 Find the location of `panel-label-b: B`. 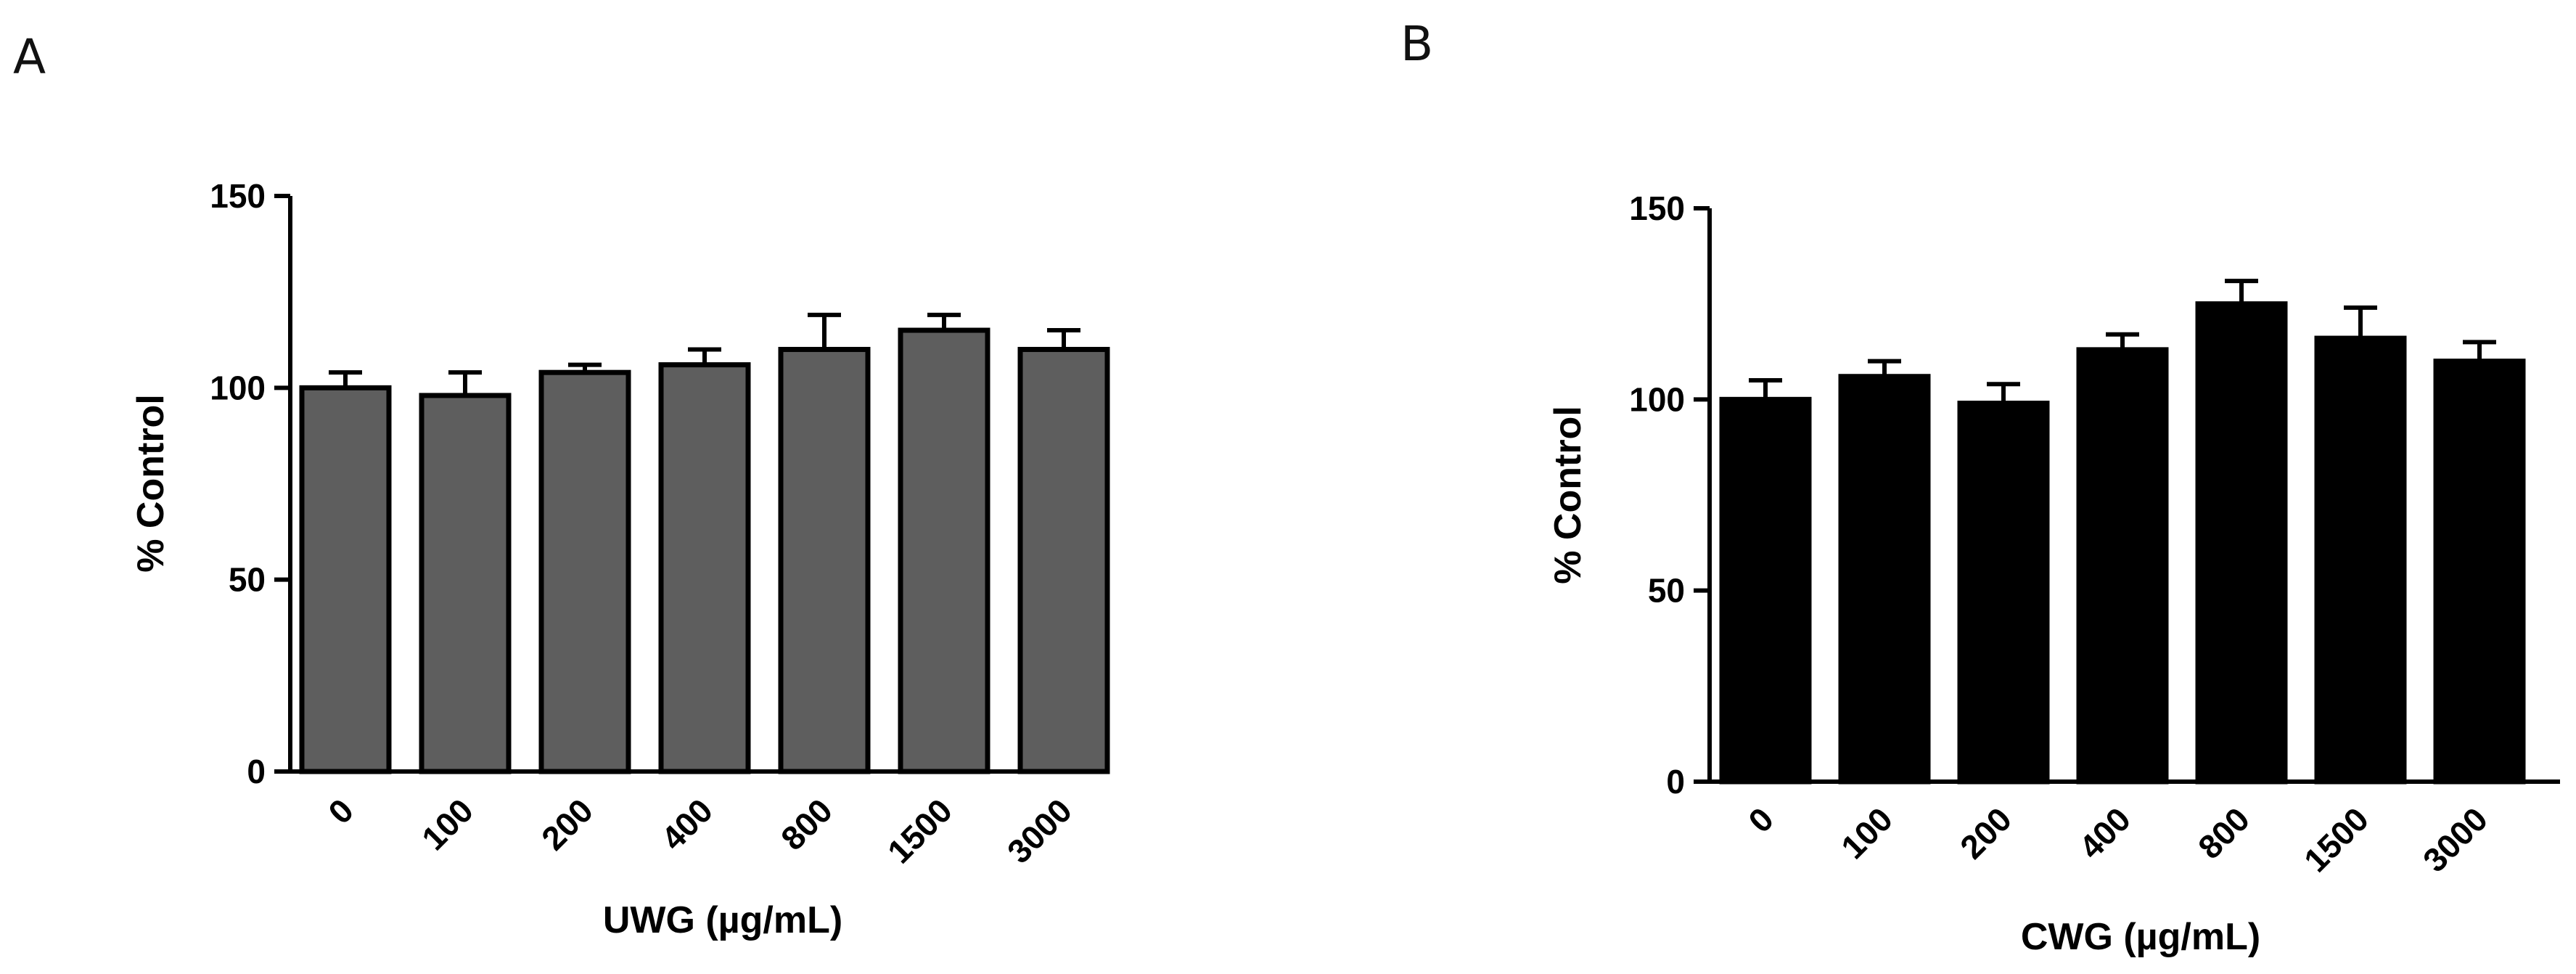

panel-label-b: B is located at coordinates (1417, 44).